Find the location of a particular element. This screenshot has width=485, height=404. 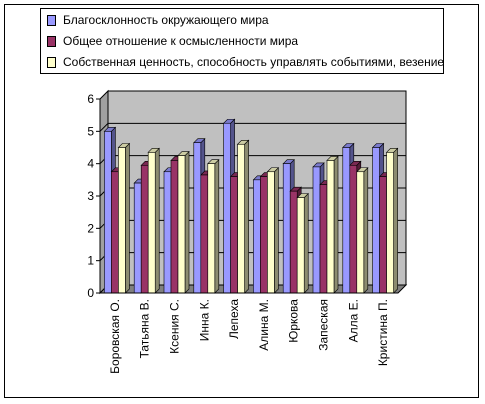

legend-label-series-1: Благосклонность окружающего мира is located at coordinates (166, 20).